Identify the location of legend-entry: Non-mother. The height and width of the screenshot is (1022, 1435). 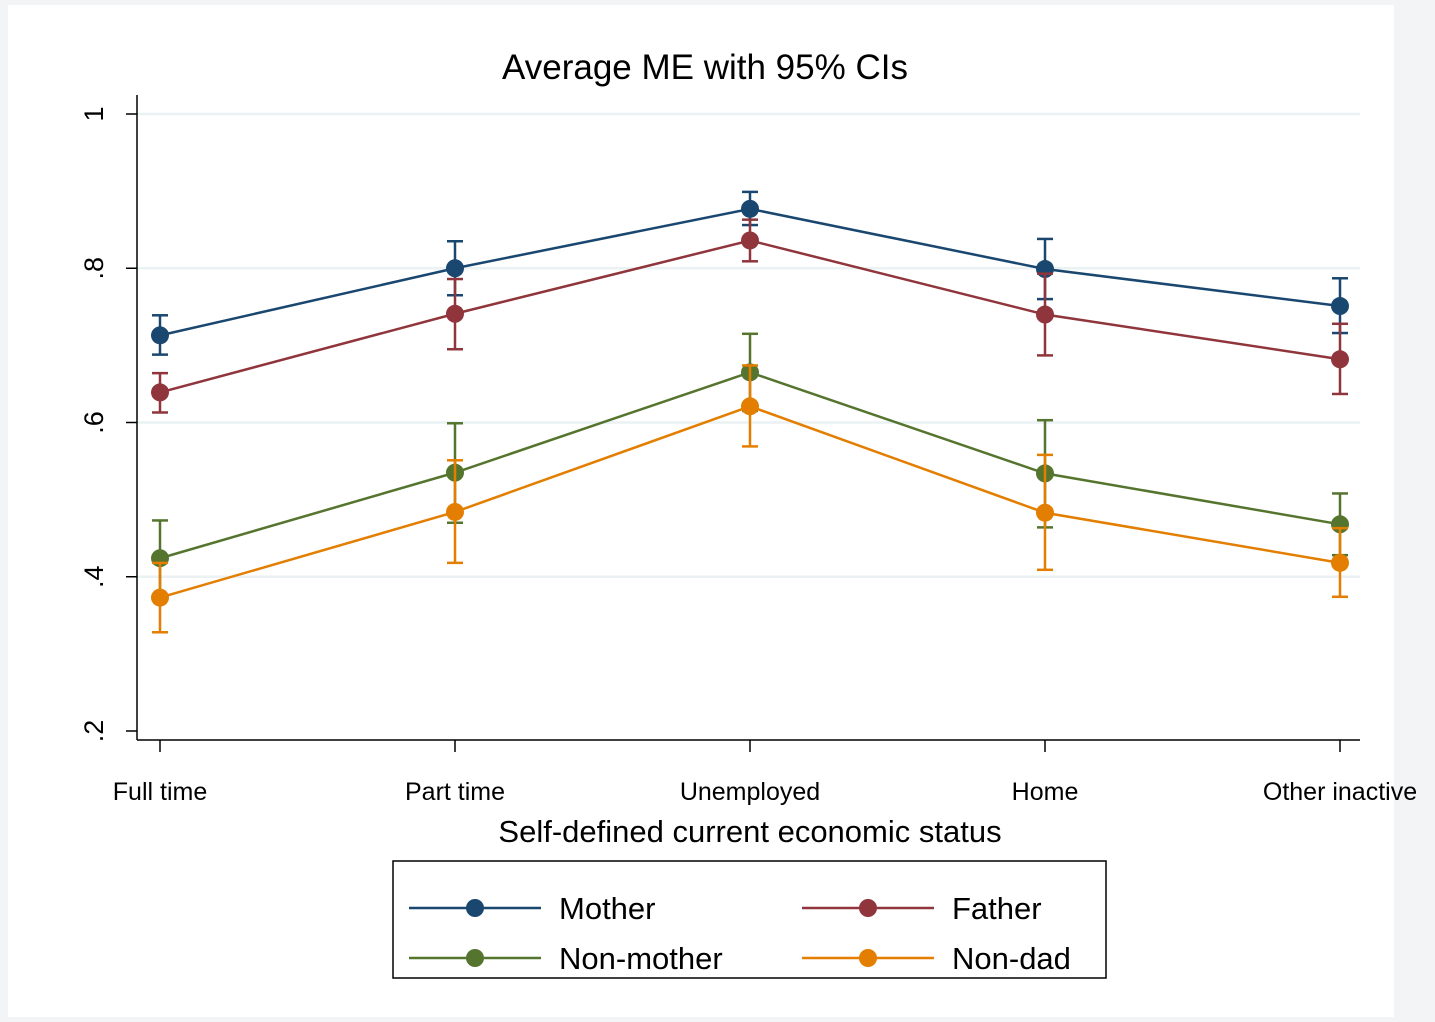
(566, 958).